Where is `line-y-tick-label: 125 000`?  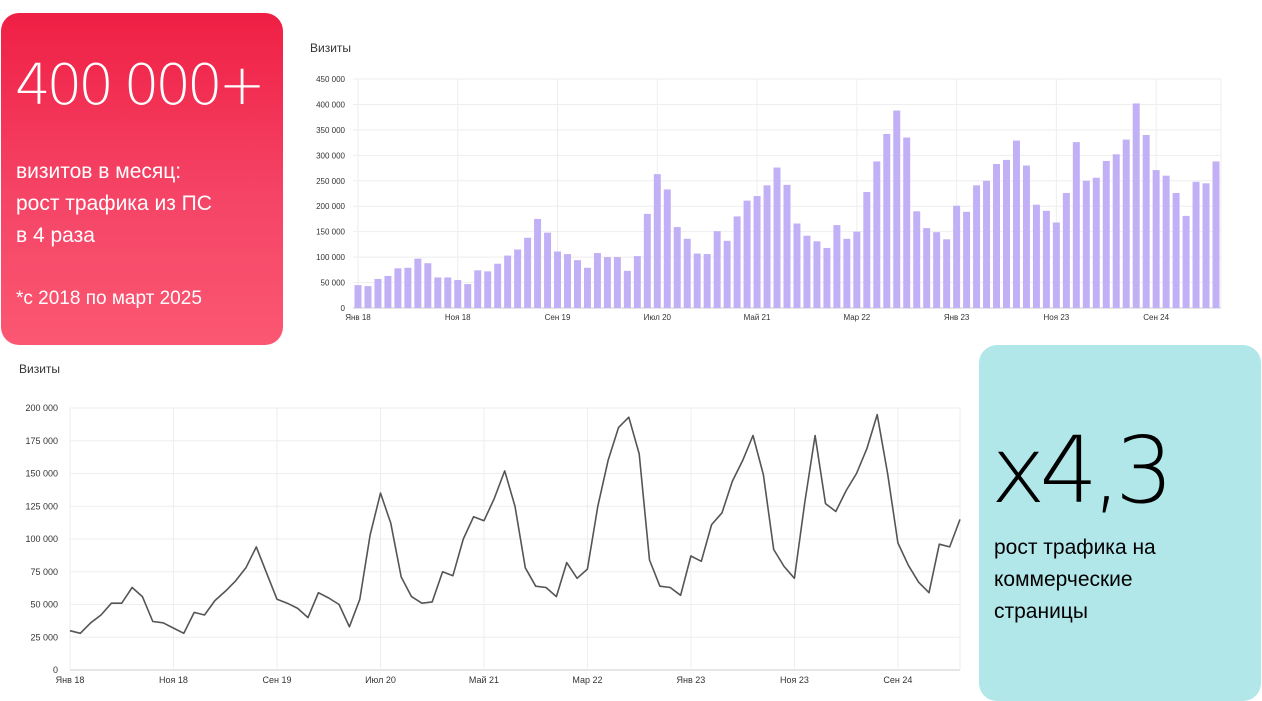
line-y-tick-label: 125 000 is located at coordinates (41, 506).